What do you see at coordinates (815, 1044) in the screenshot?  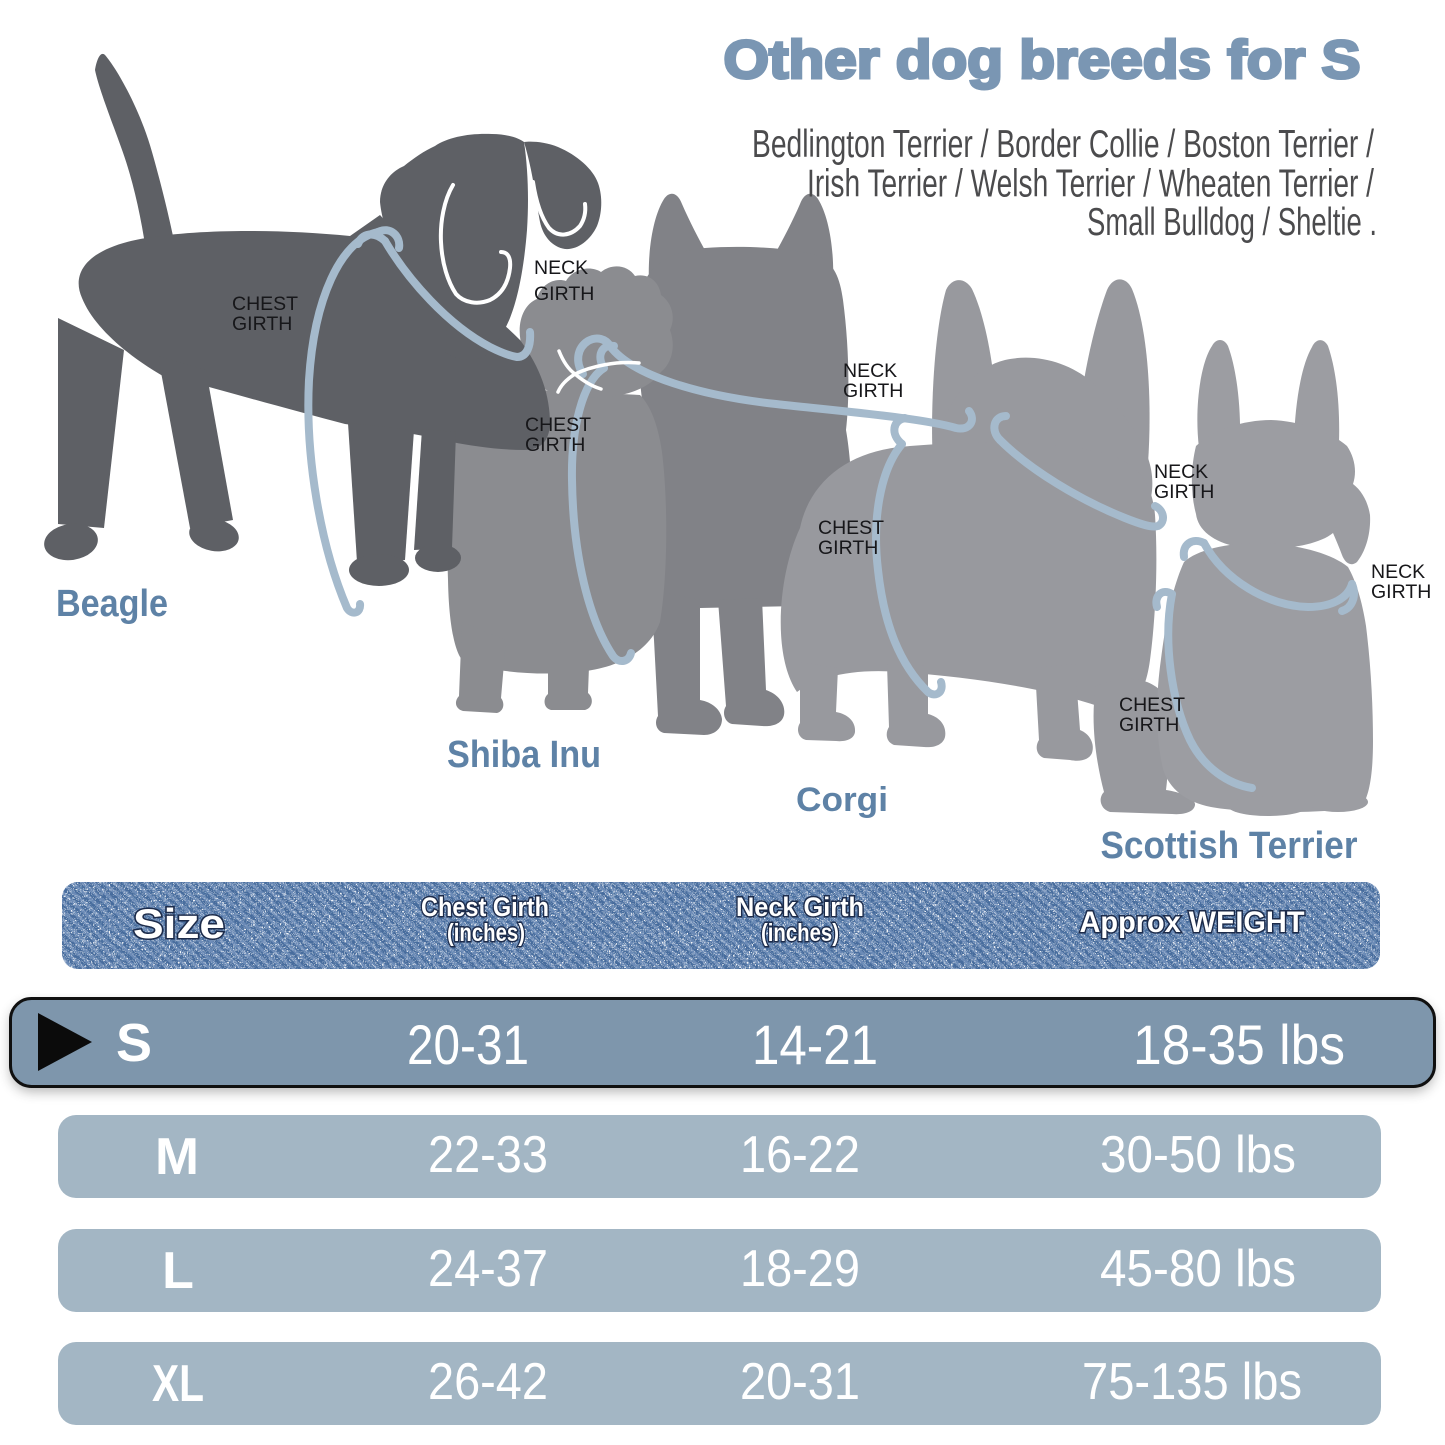 I see `svg-text: 14-21` at bounding box center [815, 1044].